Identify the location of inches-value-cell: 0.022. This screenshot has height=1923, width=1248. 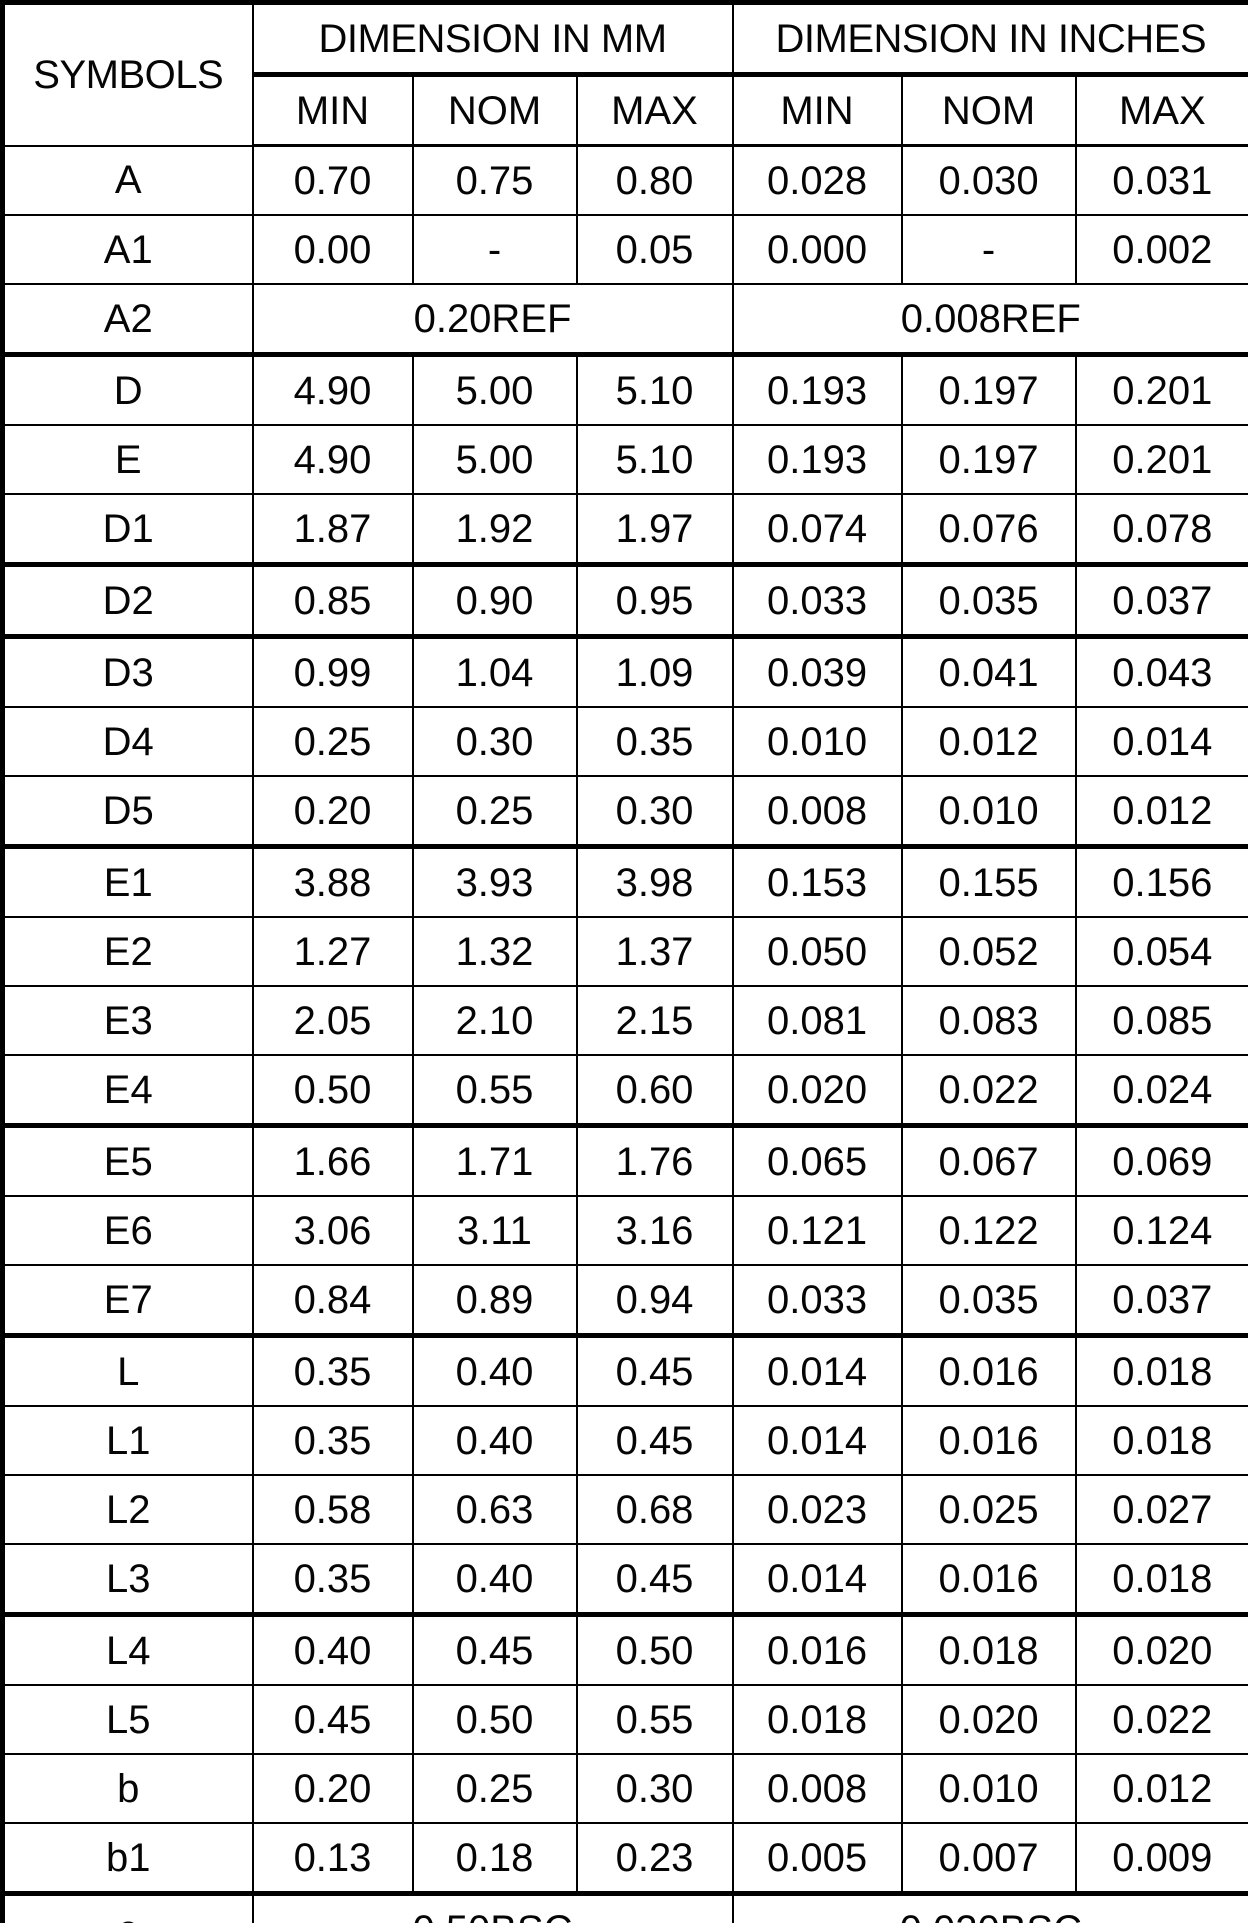
(988, 1090).